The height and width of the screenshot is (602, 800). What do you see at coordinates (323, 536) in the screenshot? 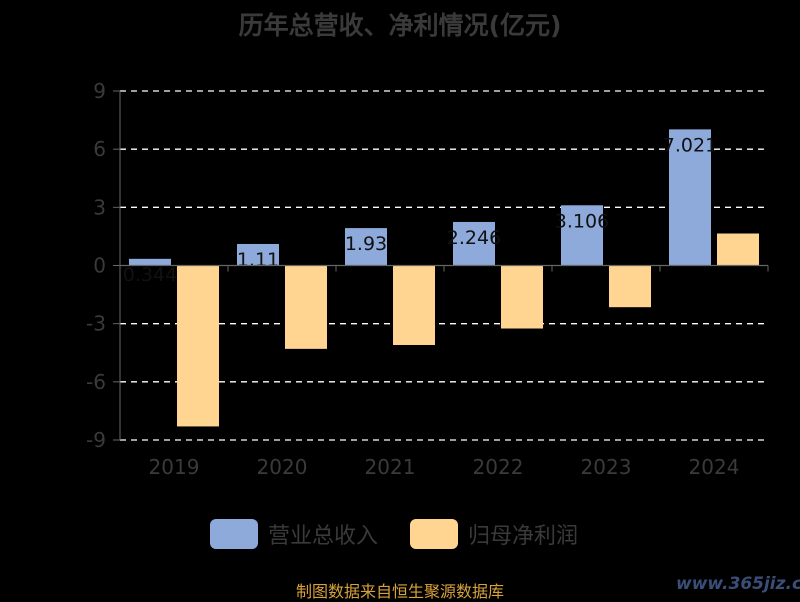
I see `legend-label-revenue: 营业总收入` at bounding box center [323, 536].